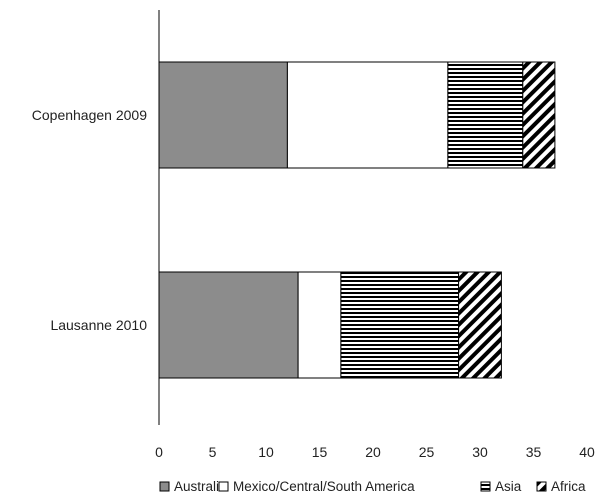  I want to click on x-tick-label: 15, so click(320, 452).